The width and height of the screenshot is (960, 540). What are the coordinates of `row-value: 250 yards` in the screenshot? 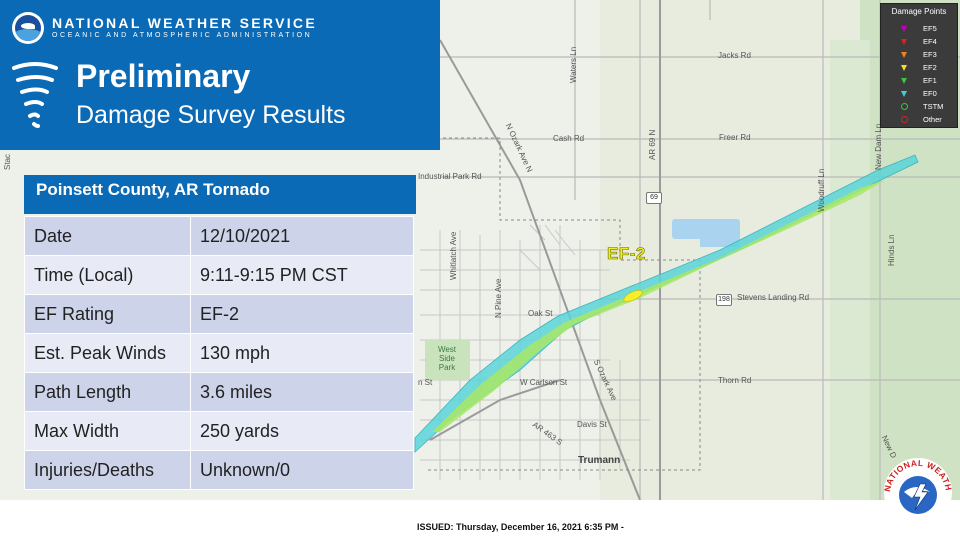 It's located at (302, 431).